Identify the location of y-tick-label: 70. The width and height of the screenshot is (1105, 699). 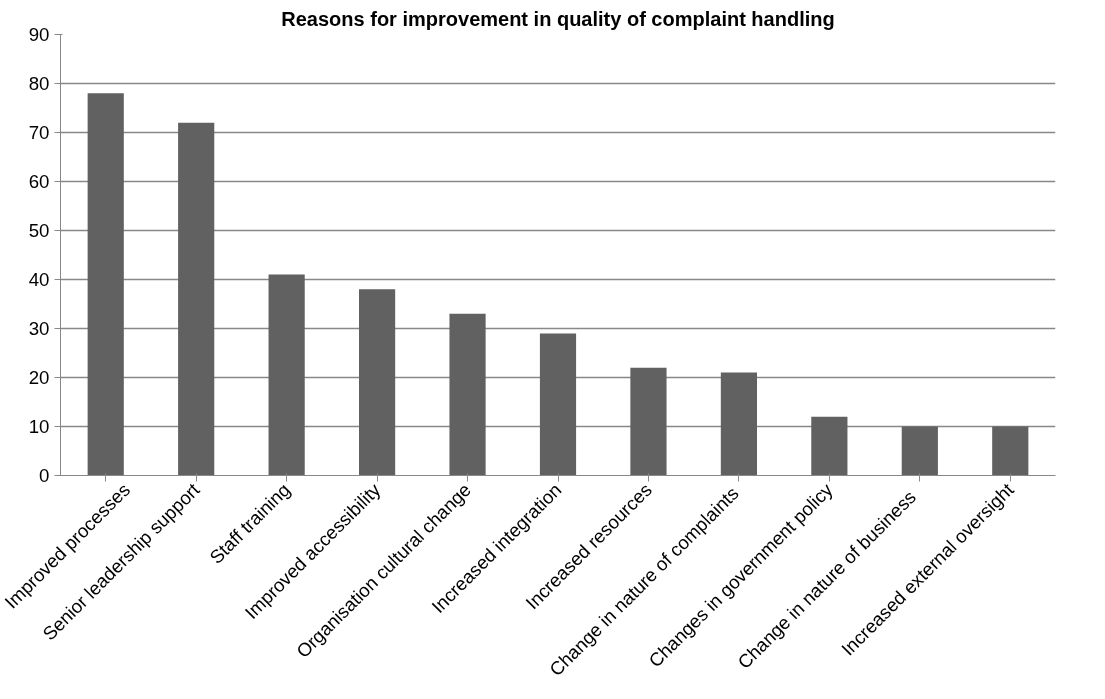
(39, 132).